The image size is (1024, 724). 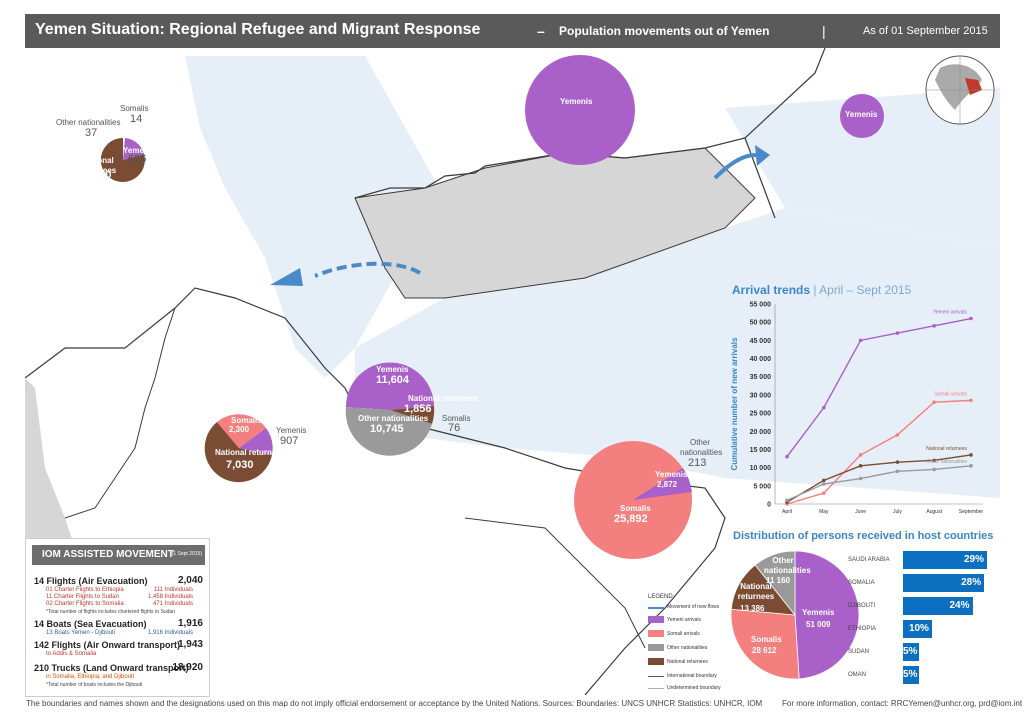 I want to click on y-axis-label: Cumulative number of new arrivals, so click(x=734, y=403).